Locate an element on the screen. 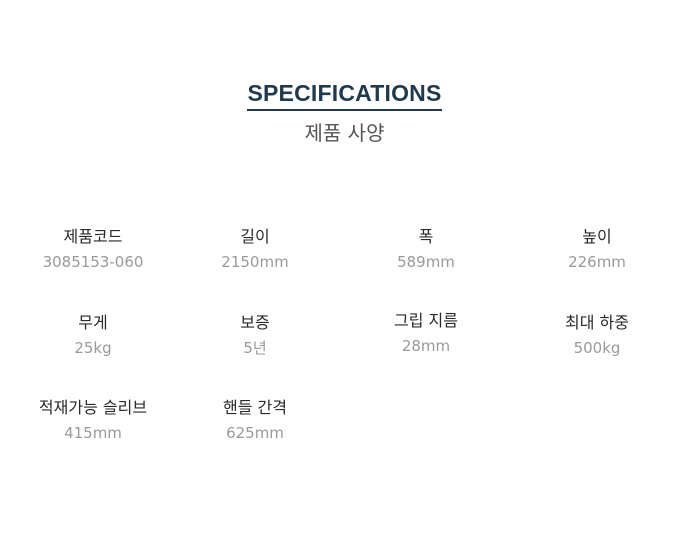  spec-label: 그립 지름 is located at coordinates (426, 320).